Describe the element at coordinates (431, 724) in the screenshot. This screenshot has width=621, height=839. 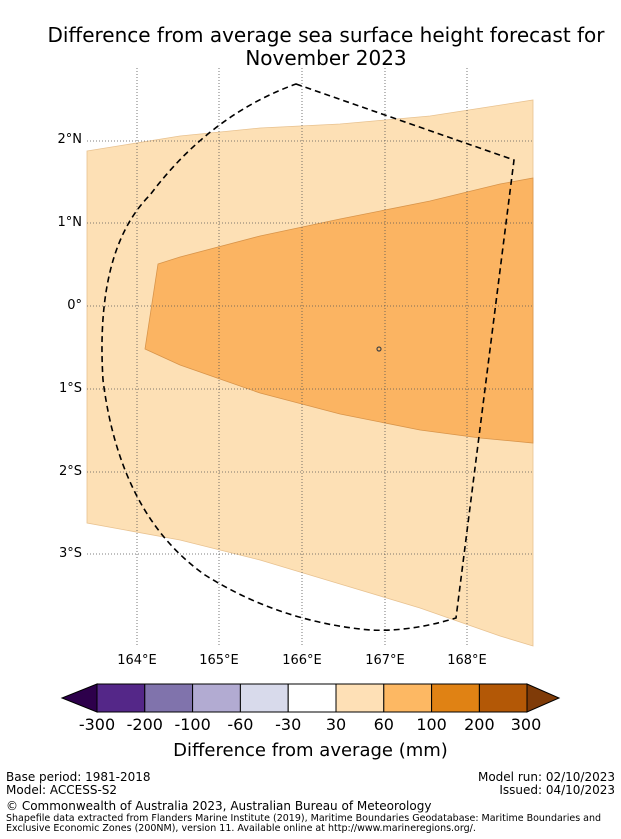
I see `colorbar-tick-label: 100` at that location.